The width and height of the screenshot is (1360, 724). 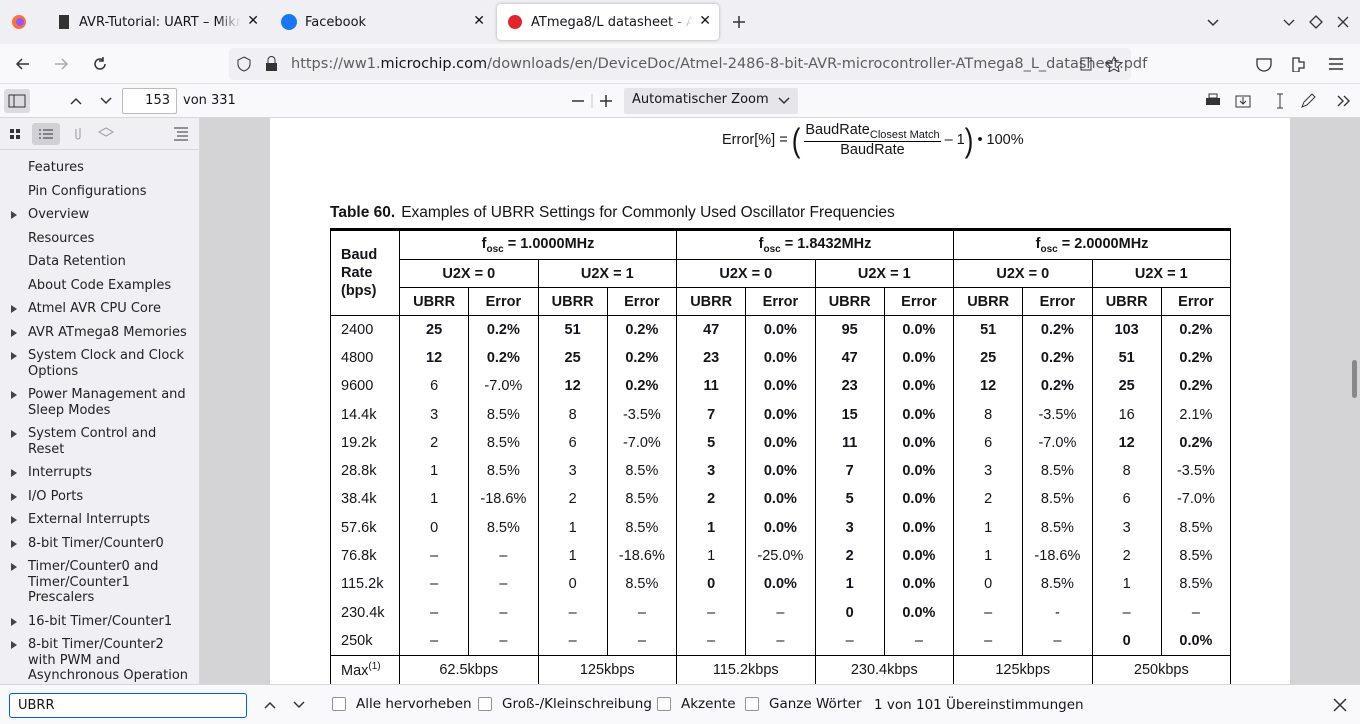 What do you see at coordinates (484, 243) in the screenshot?
I see `osc-symbol: f` at bounding box center [484, 243].